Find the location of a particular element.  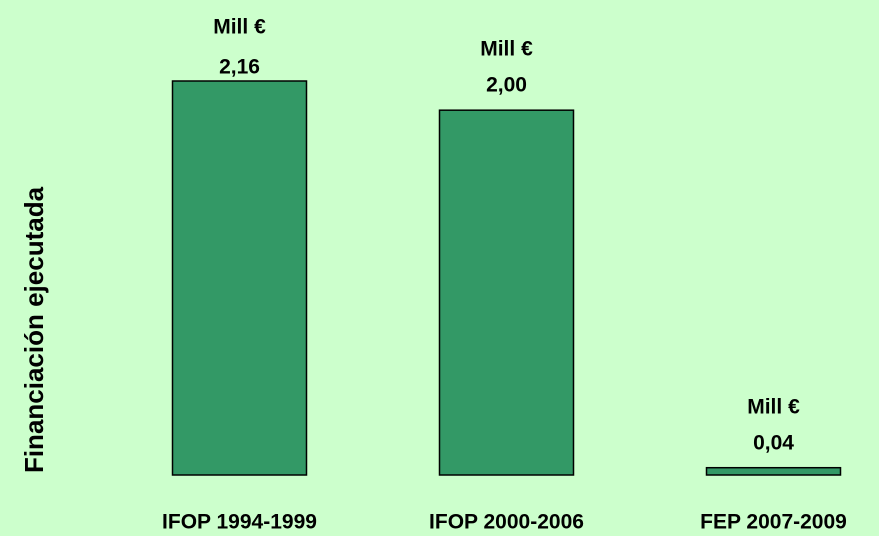

data-label: 0,04 is located at coordinates (773, 442).